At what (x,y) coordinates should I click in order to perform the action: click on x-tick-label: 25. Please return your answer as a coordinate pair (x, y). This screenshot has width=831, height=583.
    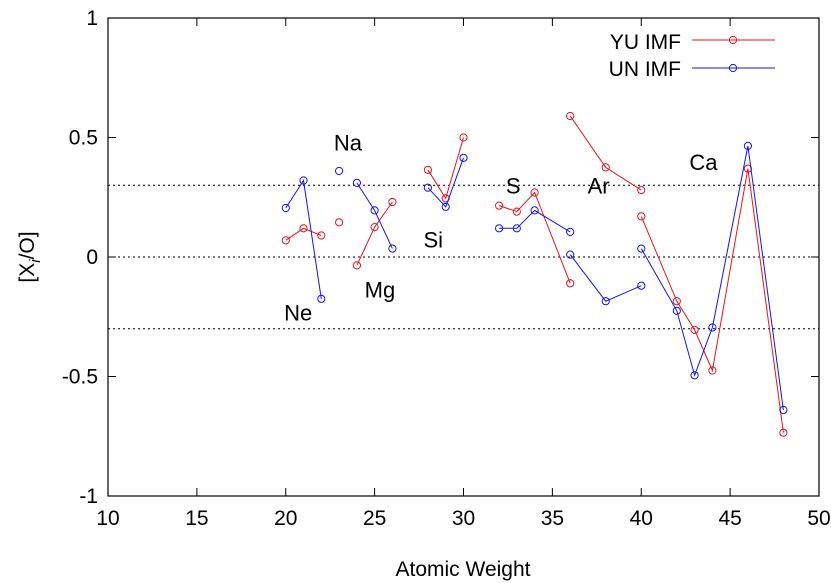
    Looking at the image, I should click on (374, 518).